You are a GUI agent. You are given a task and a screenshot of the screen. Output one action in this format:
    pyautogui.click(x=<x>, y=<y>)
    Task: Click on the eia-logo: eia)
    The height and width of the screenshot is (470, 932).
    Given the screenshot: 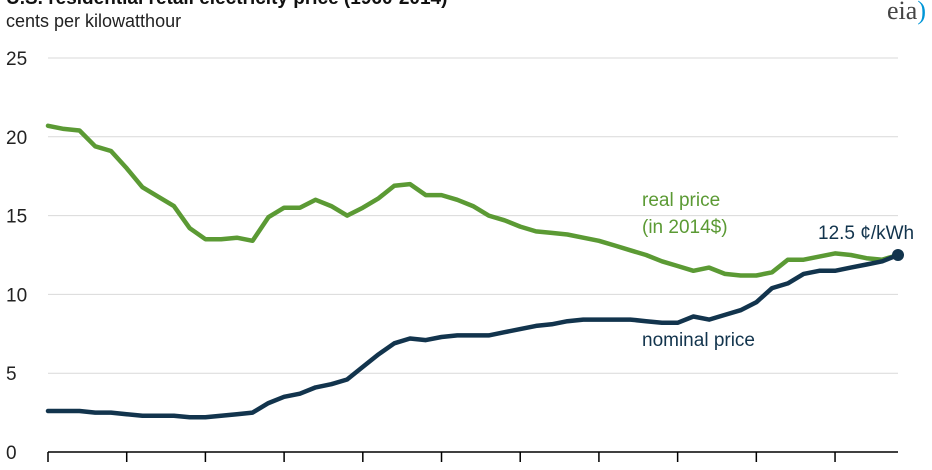 What is the action you would take?
    pyautogui.click(x=906, y=13)
    